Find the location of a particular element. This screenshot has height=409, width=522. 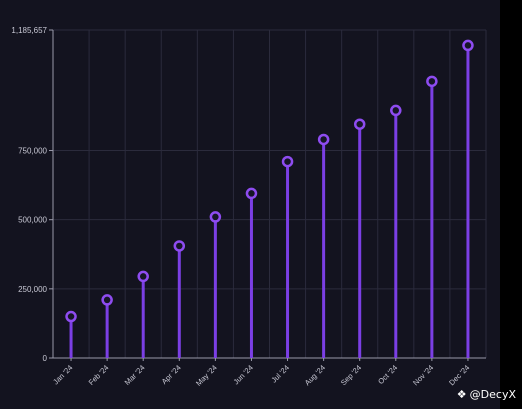

x-tick-label: Dec '24 is located at coordinates (459, 375).